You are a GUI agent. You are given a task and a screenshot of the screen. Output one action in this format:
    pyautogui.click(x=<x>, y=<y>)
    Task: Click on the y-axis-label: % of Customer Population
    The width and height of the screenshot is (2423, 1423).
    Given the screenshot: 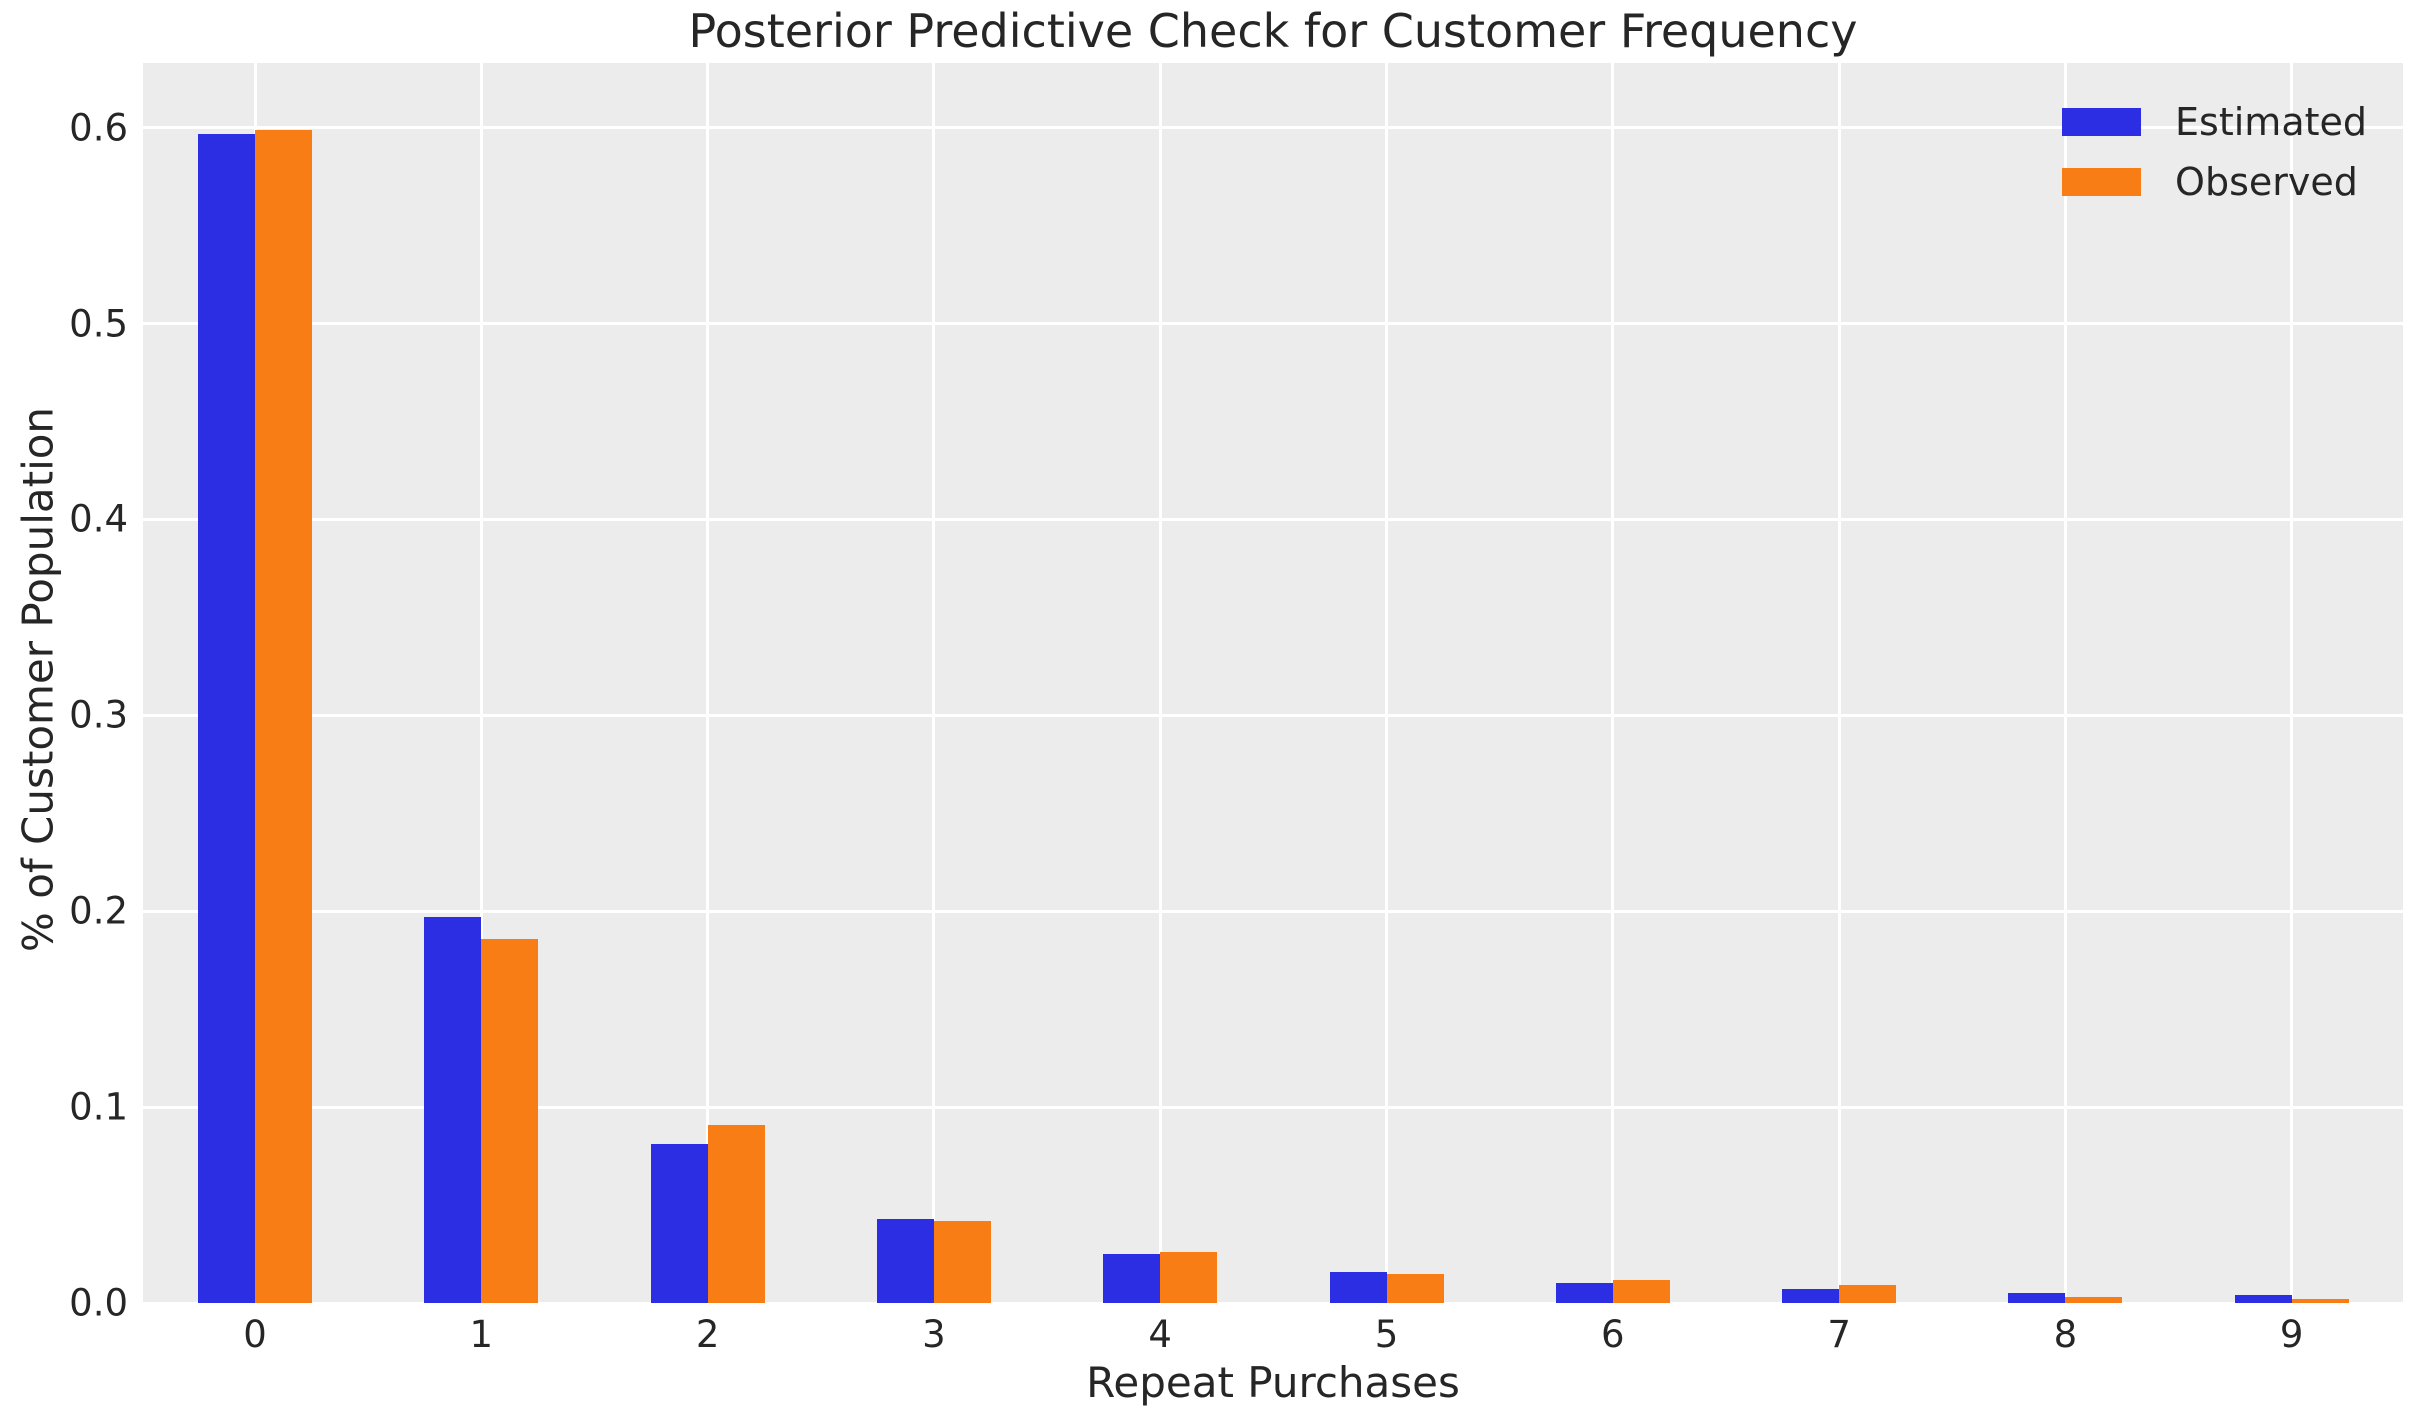 What is the action you would take?
    pyautogui.click(x=38, y=679)
    